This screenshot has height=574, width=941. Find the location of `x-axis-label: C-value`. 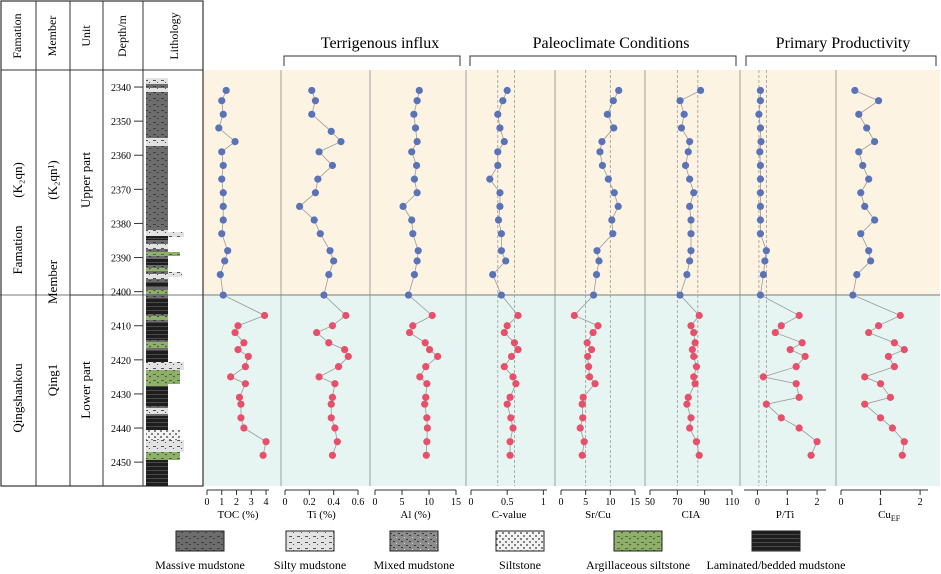

x-axis-label: C-value is located at coordinates (509, 515).